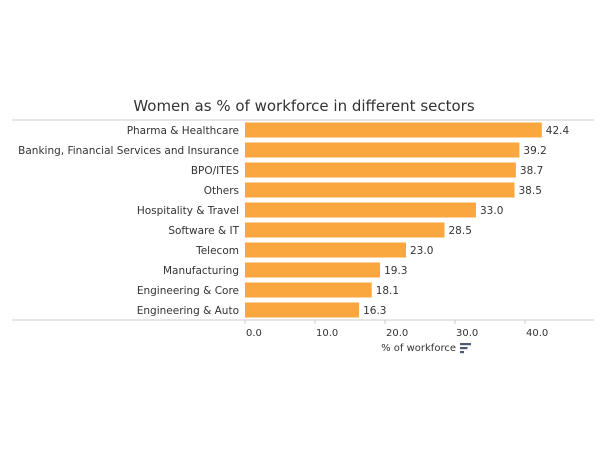 Image resolution: width=600 pixels, height=454 pixels. Describe the element at coordinates (397, 333) in the screenshot. I see `x-tick-label: 20.0` at that location.